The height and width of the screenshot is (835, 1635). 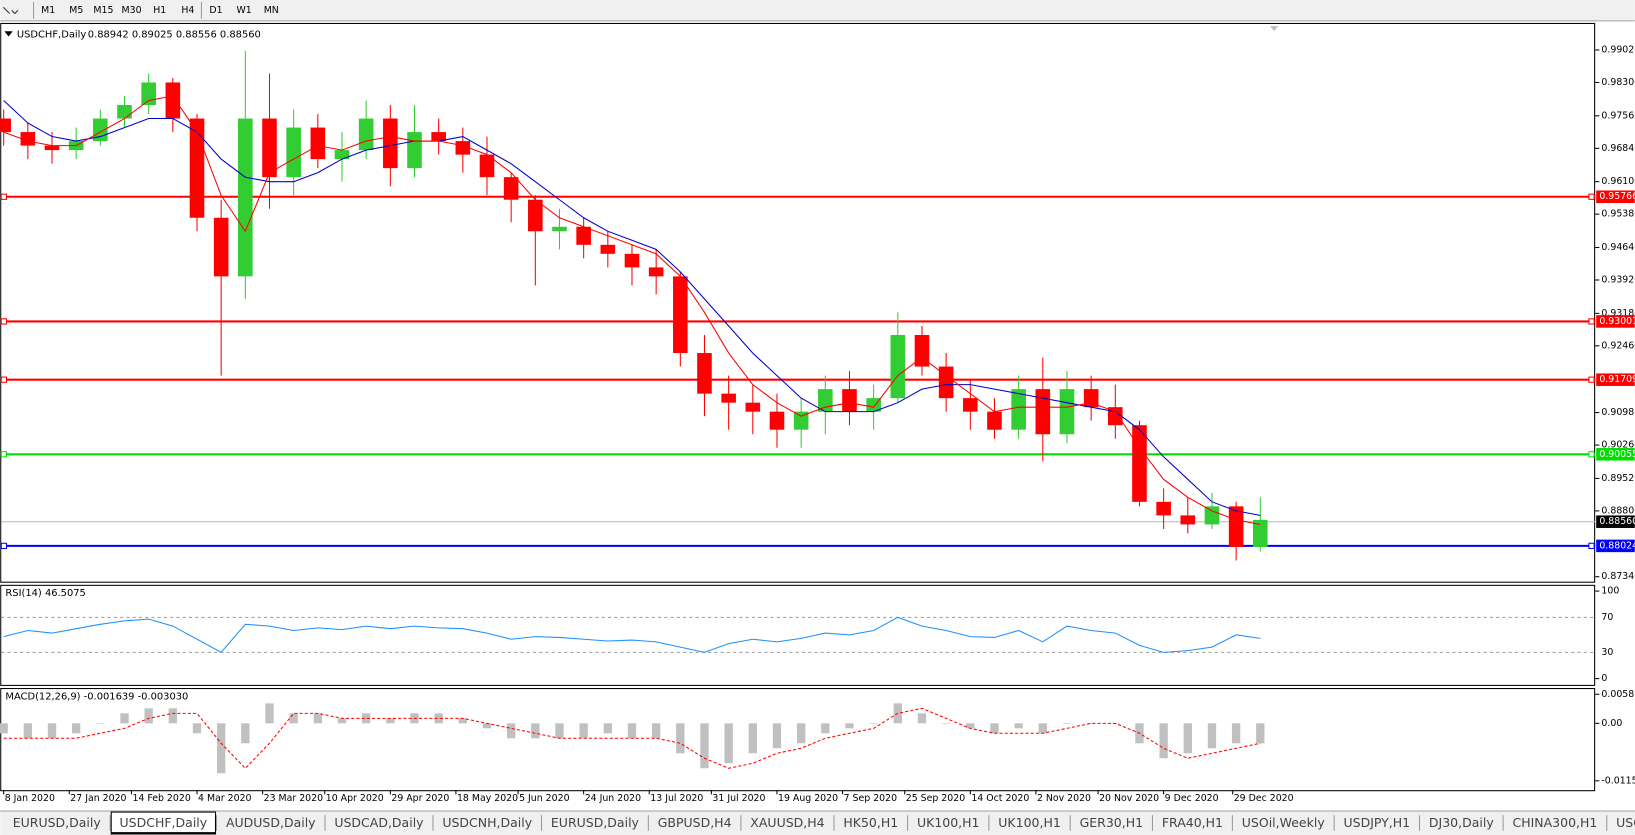 I want to click on tab-label: CHINA300,H1, so click(x=1554, y=822).